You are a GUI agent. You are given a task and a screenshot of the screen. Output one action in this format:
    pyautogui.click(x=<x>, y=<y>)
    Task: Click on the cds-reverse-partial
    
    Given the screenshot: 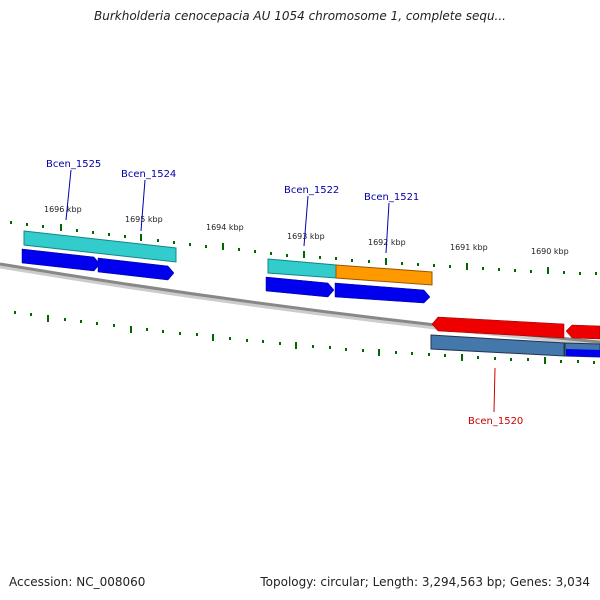 What is the action you would take?
    pyautogui.click(x=582, y=332)
    